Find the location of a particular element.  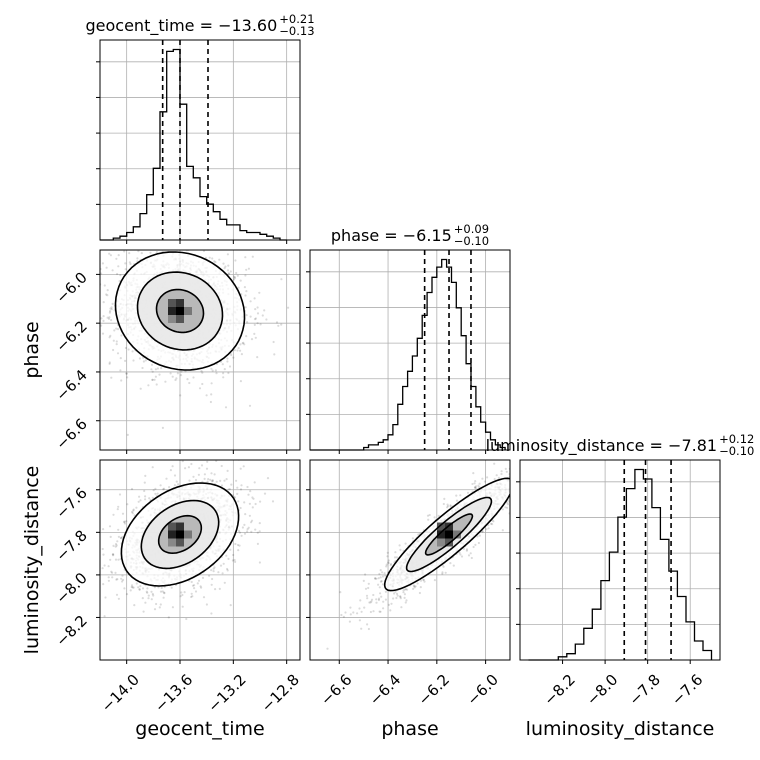

xtick-label-geocent_time-0: −14.0 is located at coordinates (120, 693).